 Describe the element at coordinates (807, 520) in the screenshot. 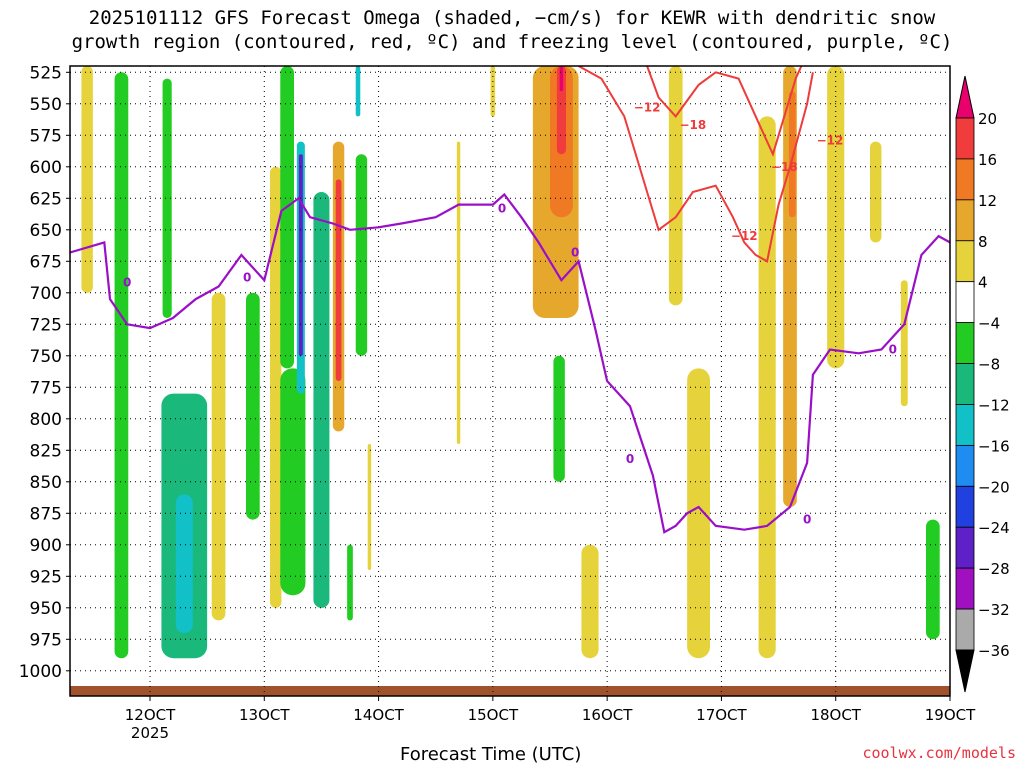

I see `contour-label-5: 0` at that location.